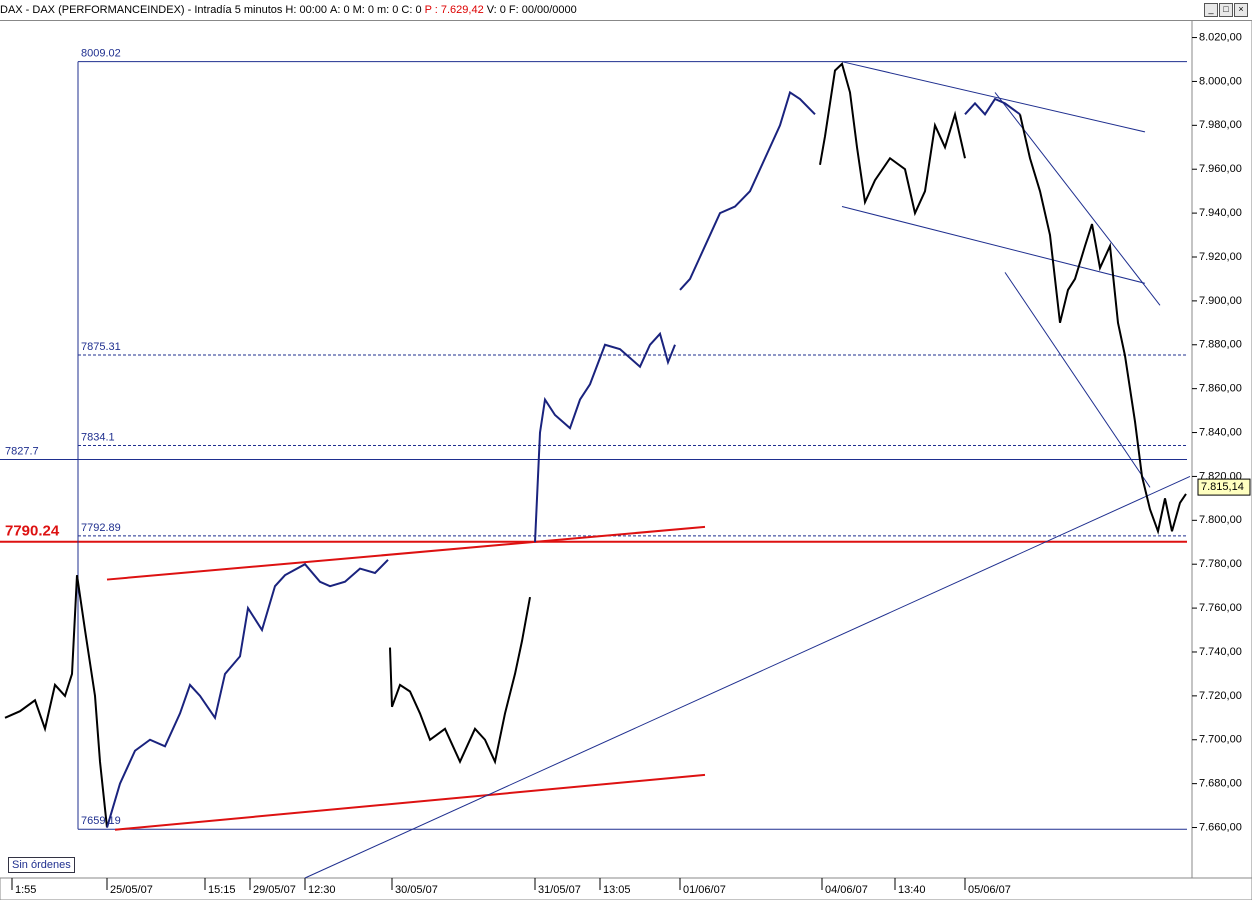 The height and width of the screenshot is (900, 1252). I want to click on x-tick-label: 1:55, so click(25, 890).